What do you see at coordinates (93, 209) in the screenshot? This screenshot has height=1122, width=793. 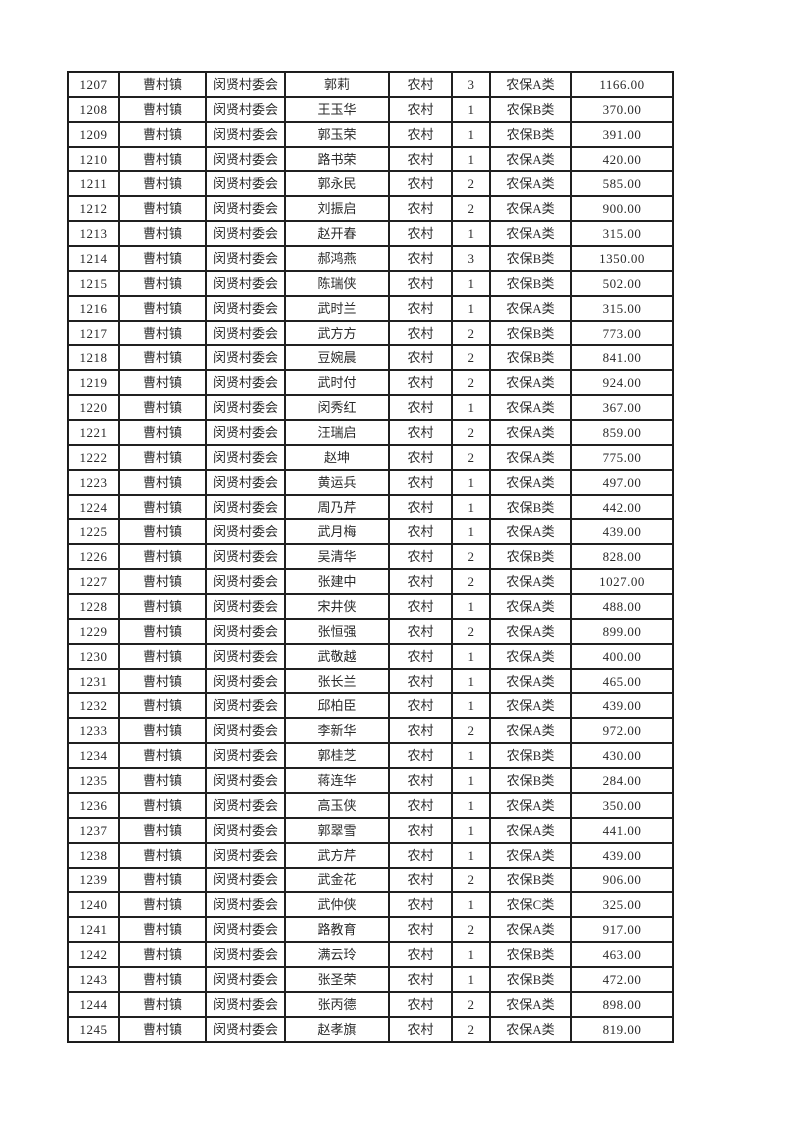 I see `cell-sequence-number: 1212` at bounding box center [93, 209].